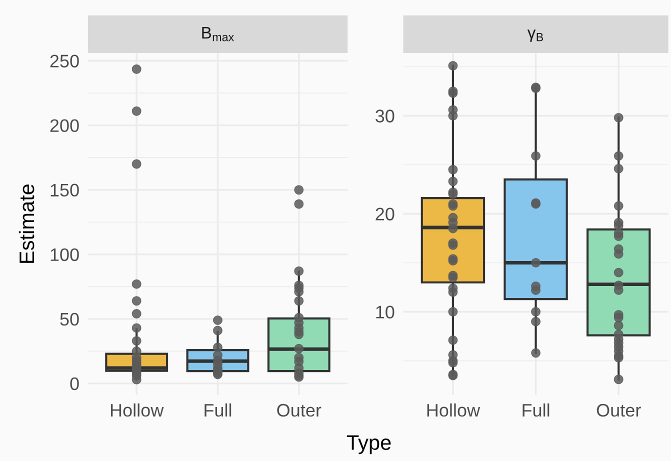 The height and width of the screenshot is (461, 671). I want to click on y-tick-label: 100, so click(64, 255).